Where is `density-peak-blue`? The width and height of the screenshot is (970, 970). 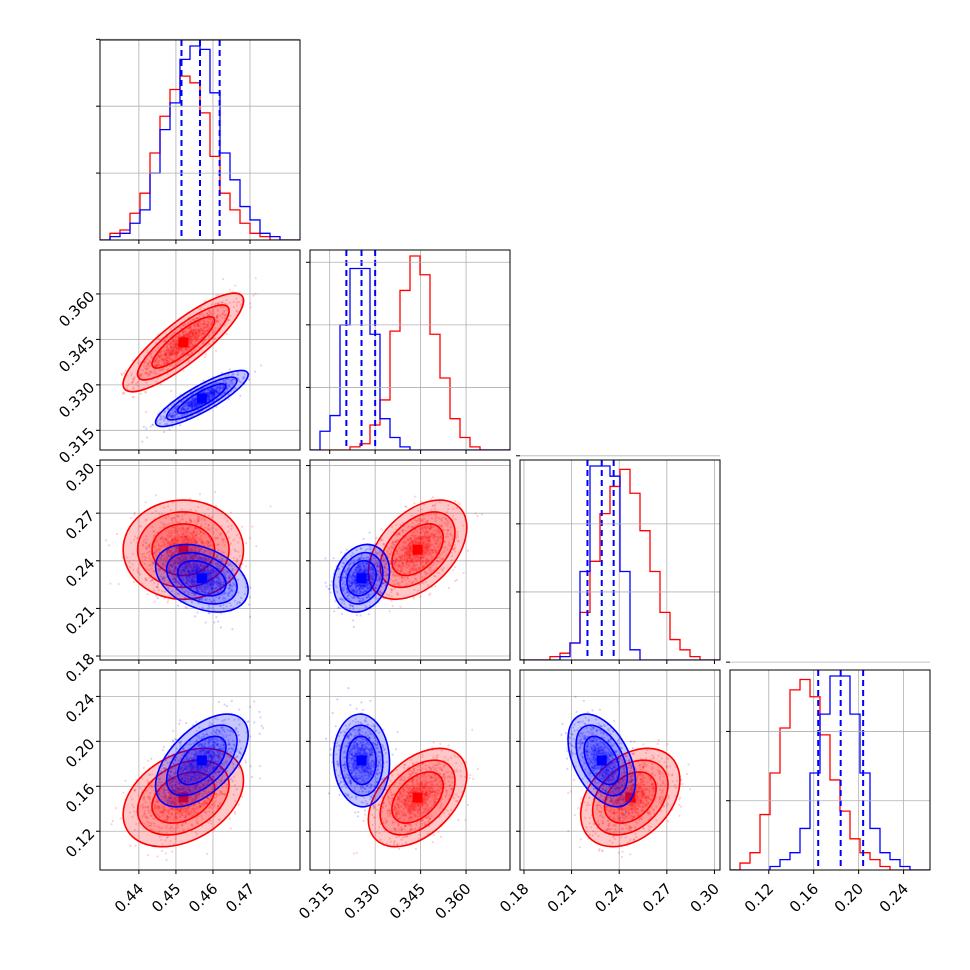
density-peak-blue is located at coordinates (201, 578).